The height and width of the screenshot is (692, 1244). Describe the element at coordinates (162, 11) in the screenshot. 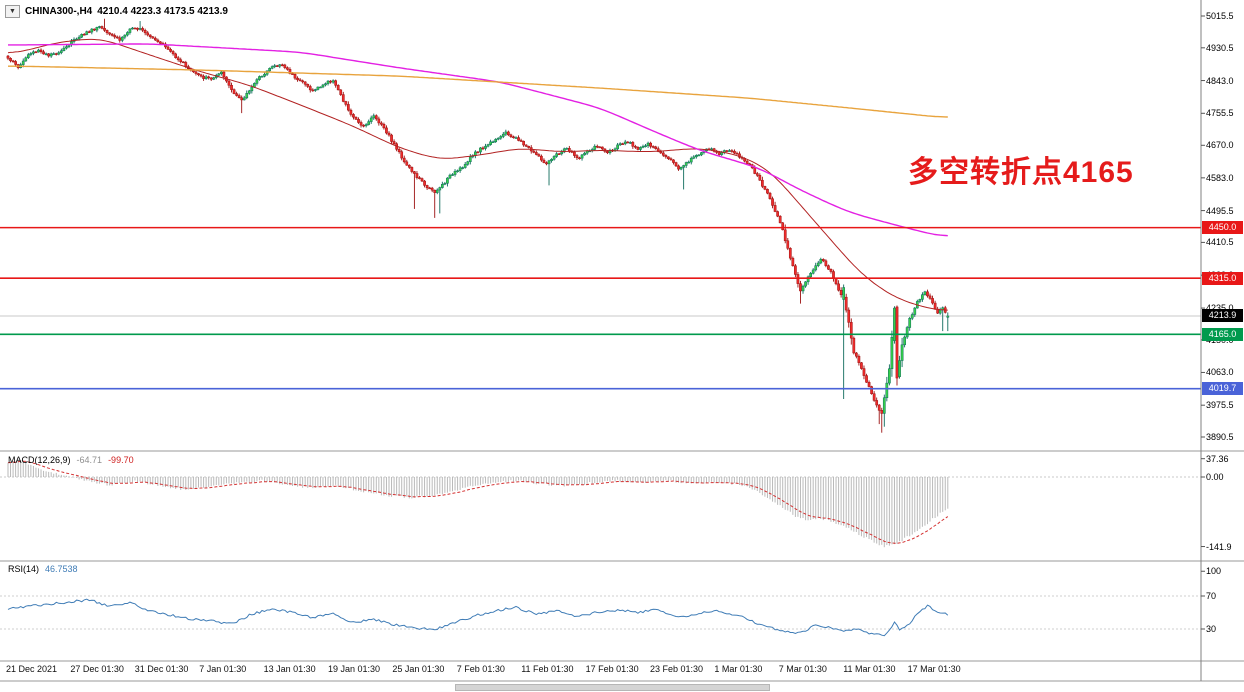

I see `ohlc-values-label: 4210.4 4223.3 4173.5 4213.9` at that location.